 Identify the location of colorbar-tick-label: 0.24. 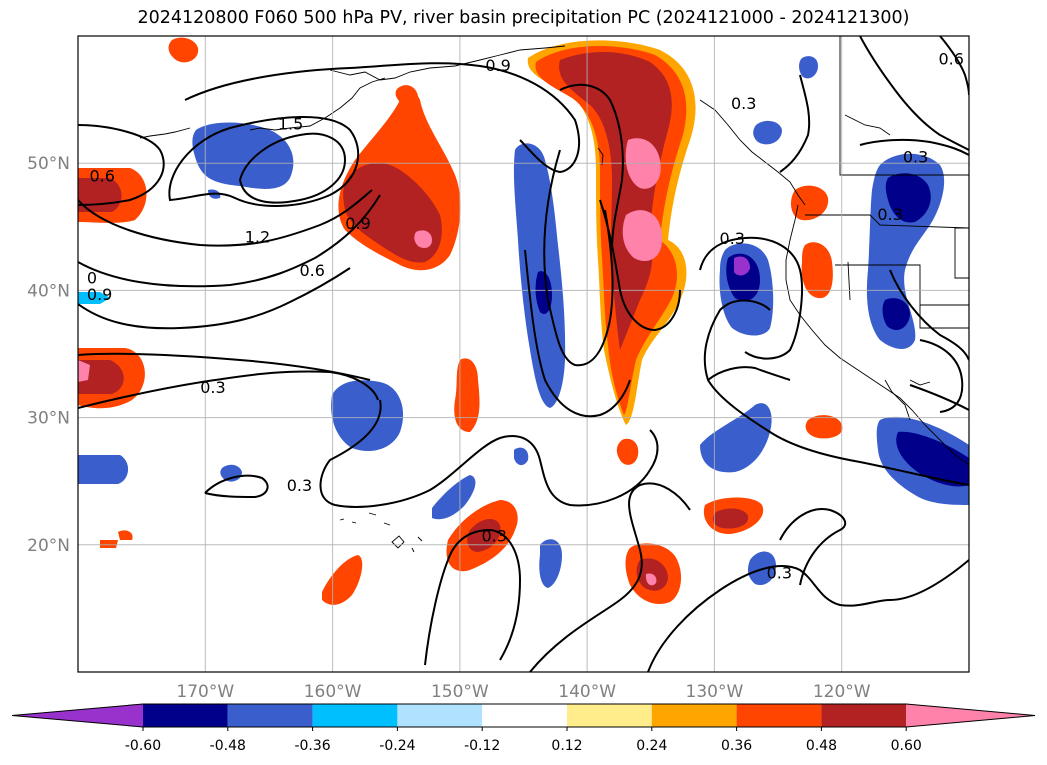
(651, 746).